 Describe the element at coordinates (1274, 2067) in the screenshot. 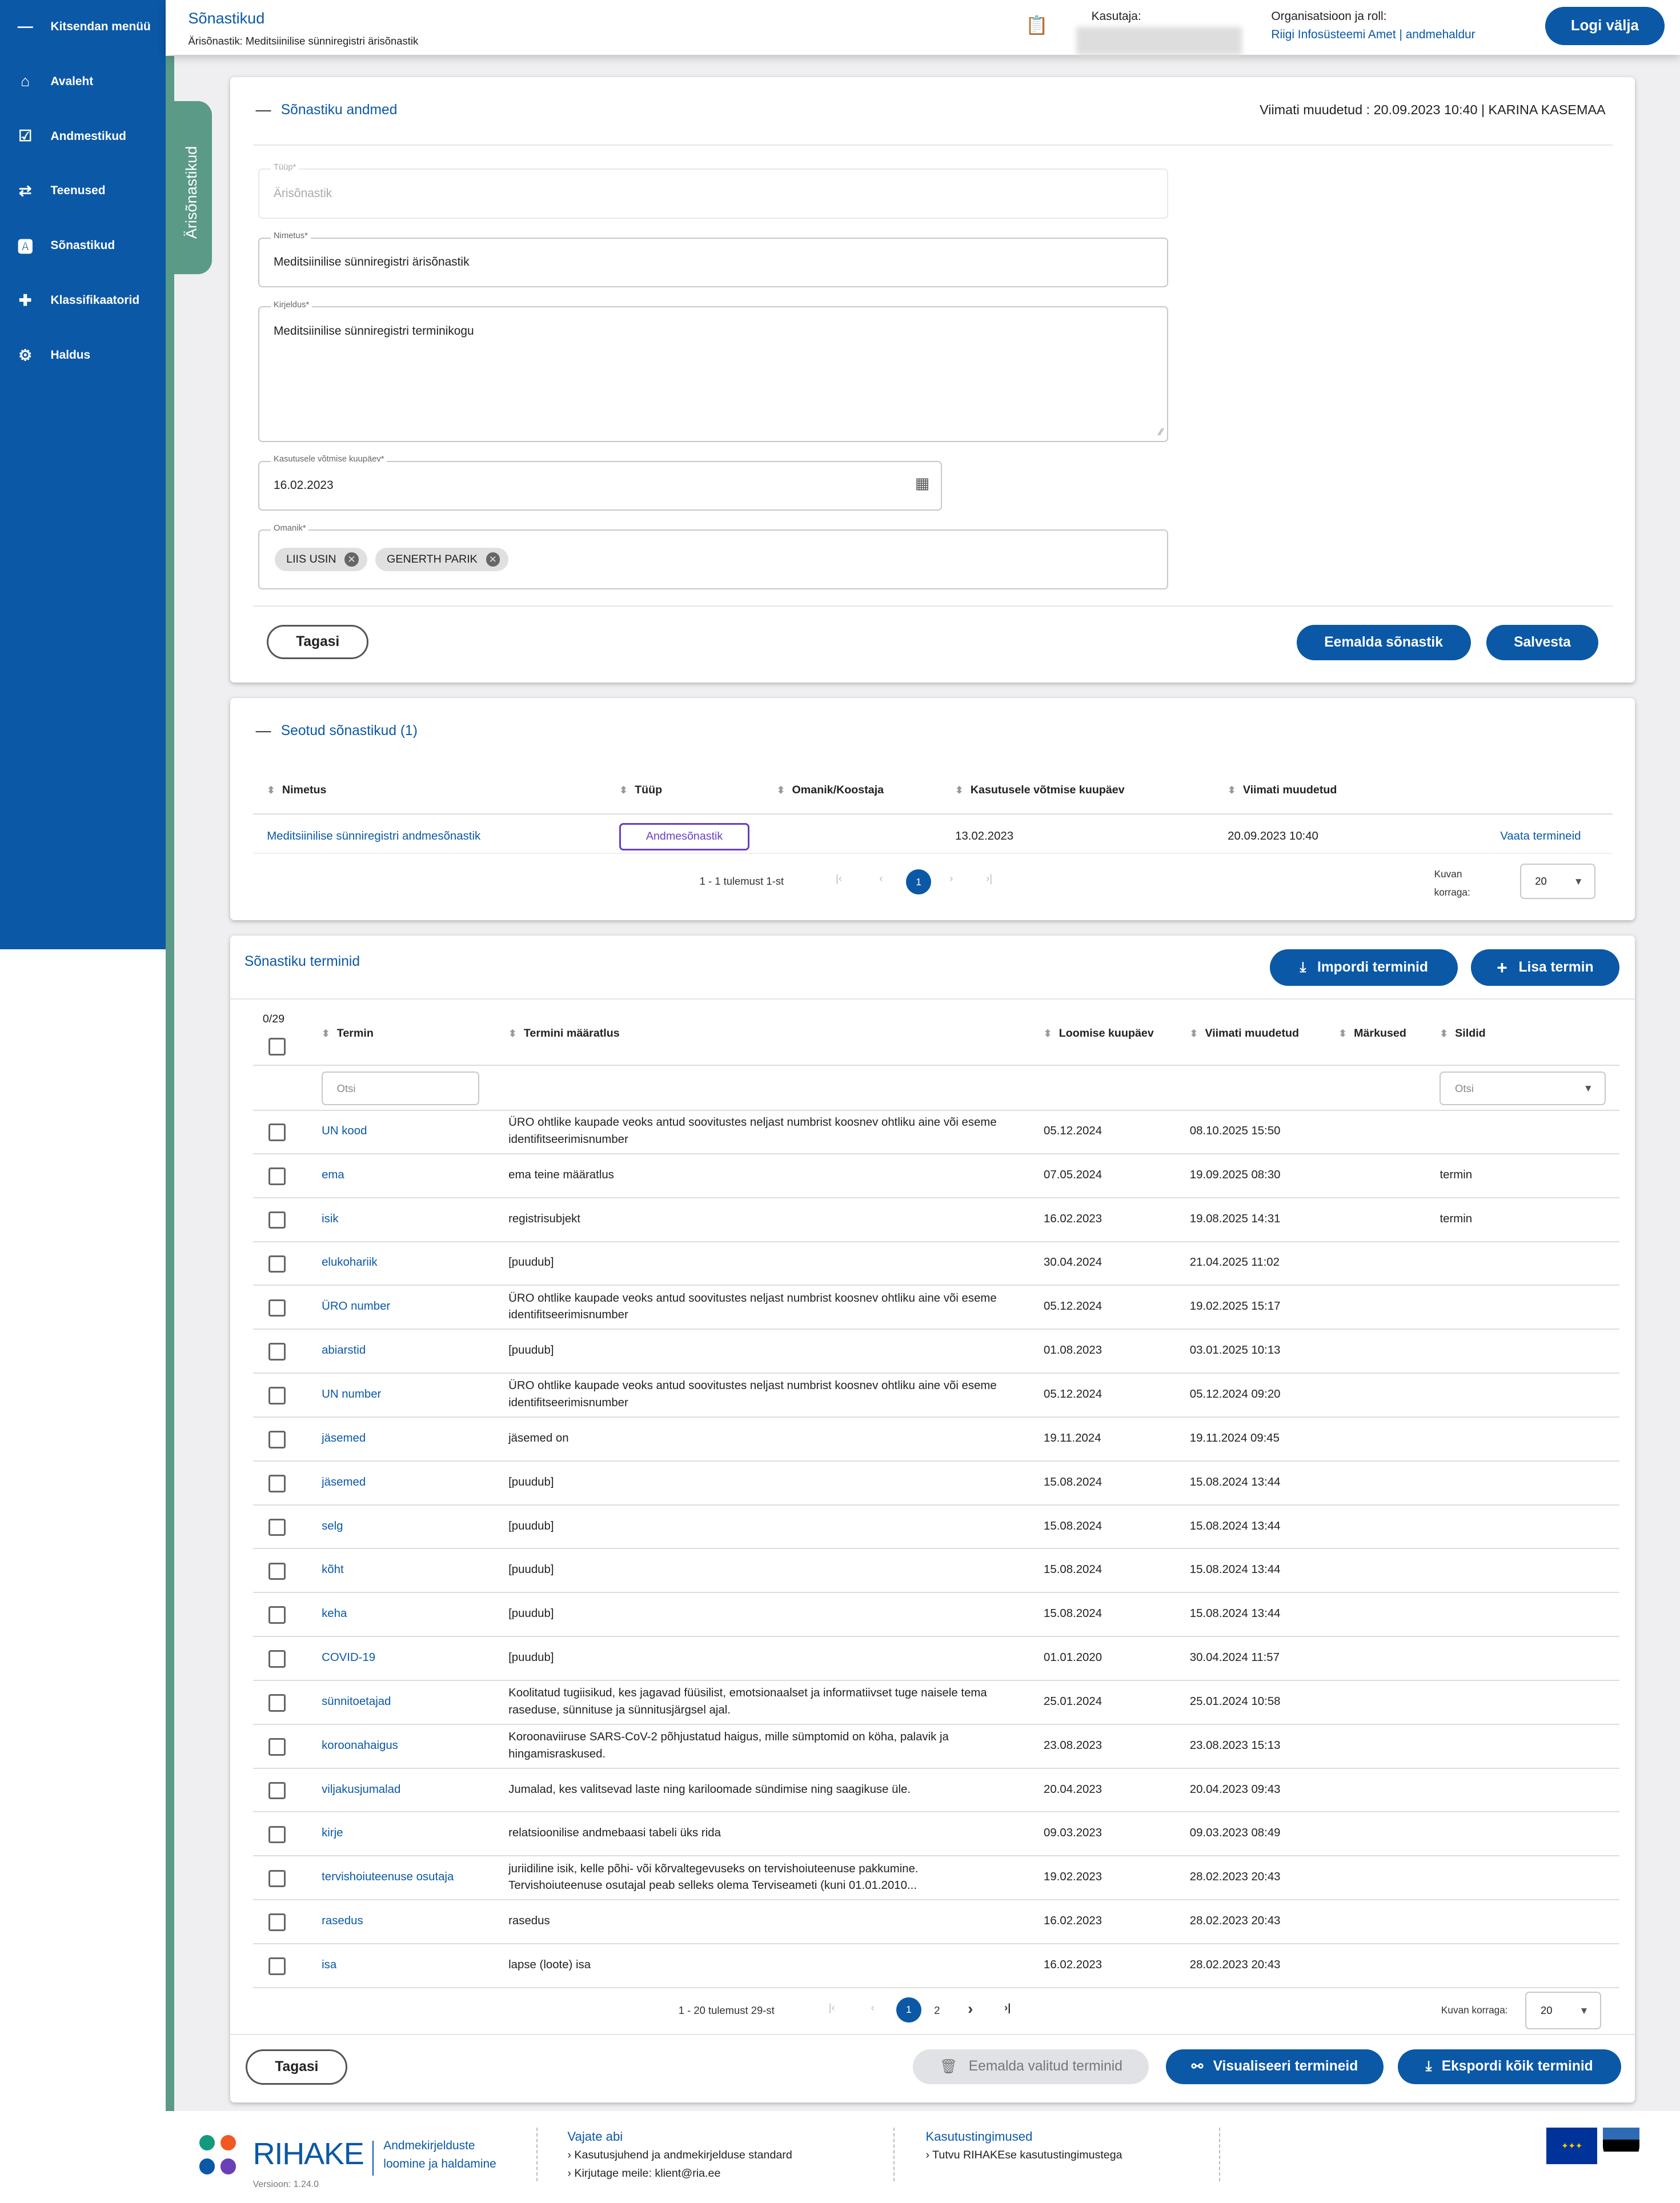

I see `visualize-terms-button: ⚯ Visualiseeri termineid` at that location.